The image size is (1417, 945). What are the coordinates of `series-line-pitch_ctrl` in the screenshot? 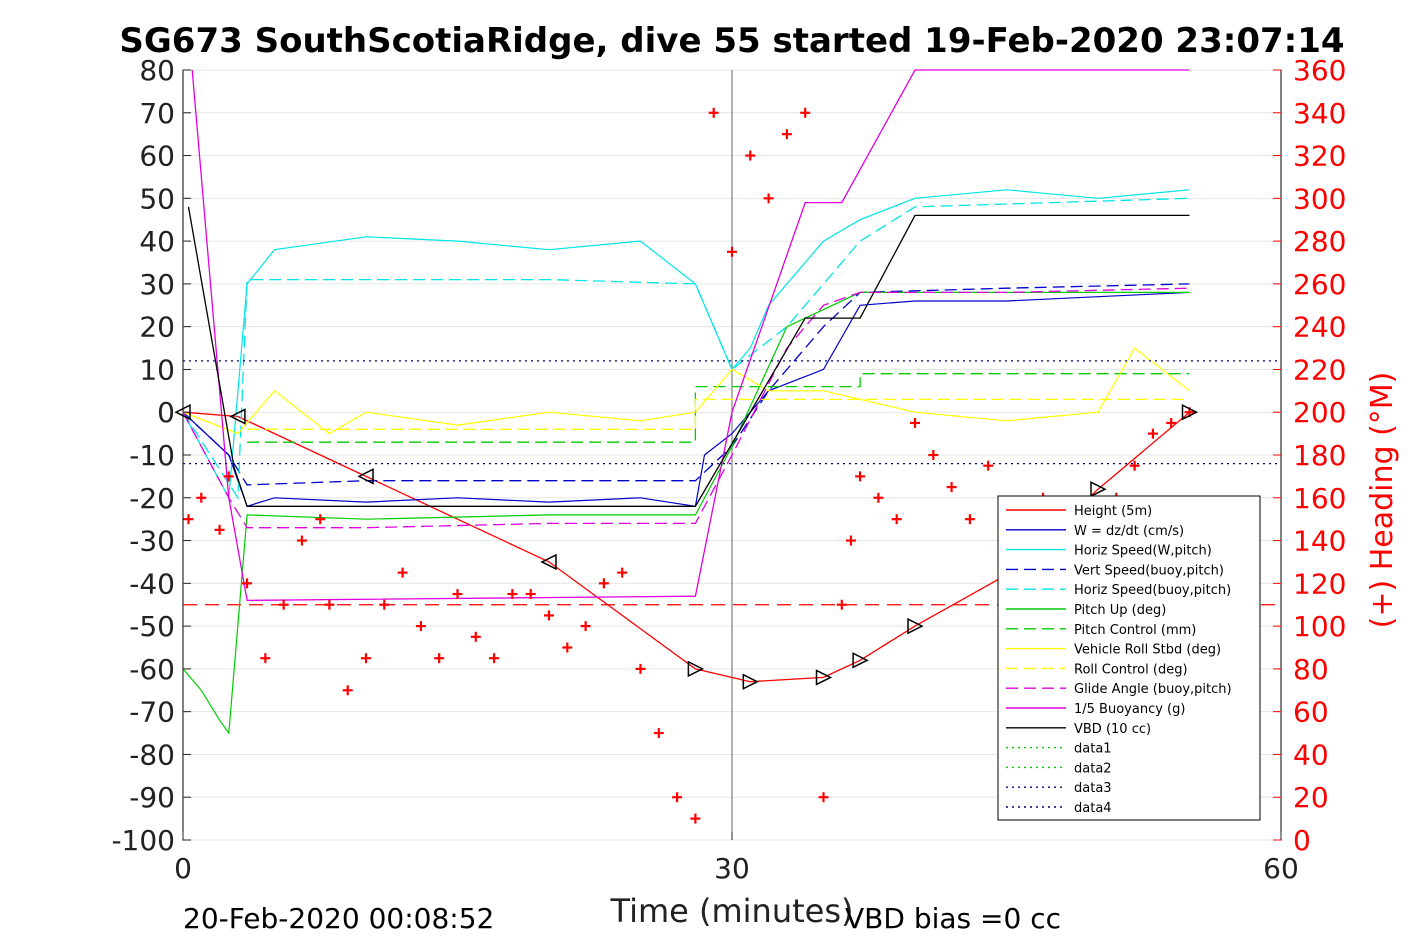 It's located at (718, 408).